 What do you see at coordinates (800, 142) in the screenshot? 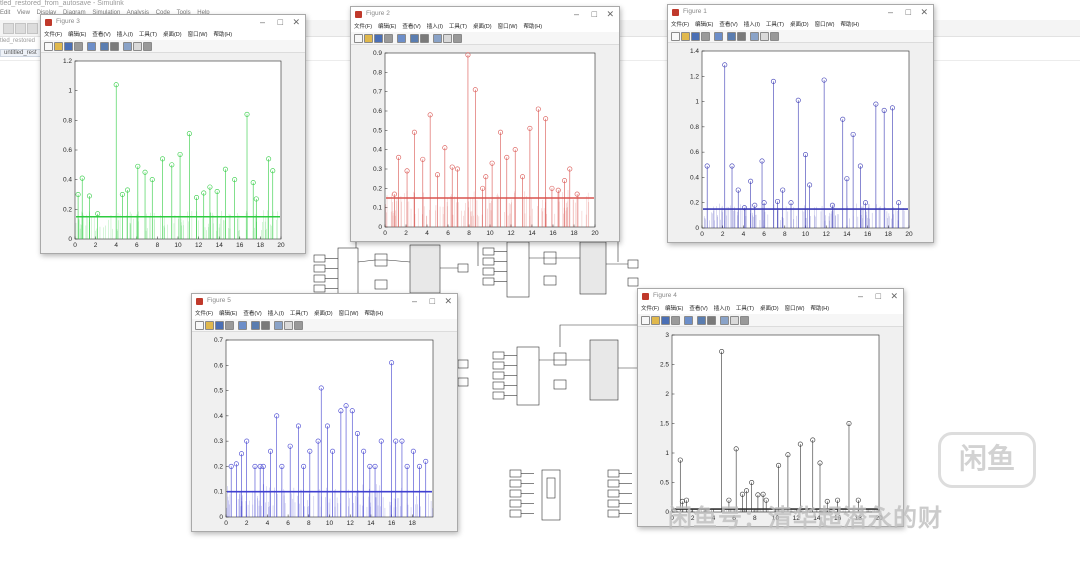
I see `stem-plot: 0 2 4 6 8 10 12 14 16 18 20 0 0.2 0.4 0.6 0.8 1 1.2 1.4` at bounding box center [800, 142].